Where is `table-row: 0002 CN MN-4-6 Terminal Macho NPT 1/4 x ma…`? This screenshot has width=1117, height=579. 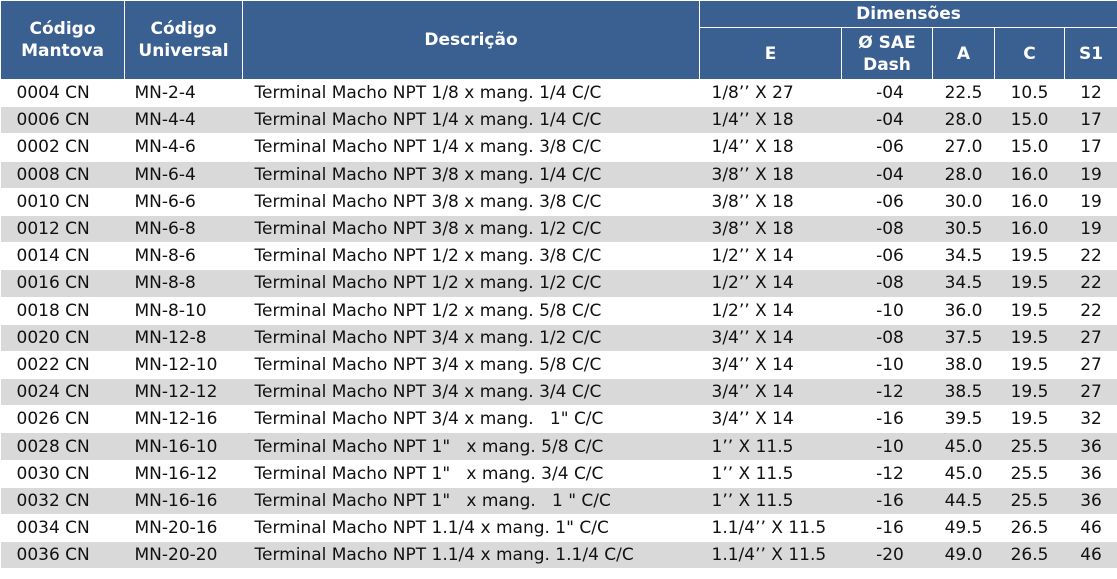
table-row: 0002 CN MN-4-6 Terminal Macho NPT 1/4 x ma… is located at coordinates (558, 147).